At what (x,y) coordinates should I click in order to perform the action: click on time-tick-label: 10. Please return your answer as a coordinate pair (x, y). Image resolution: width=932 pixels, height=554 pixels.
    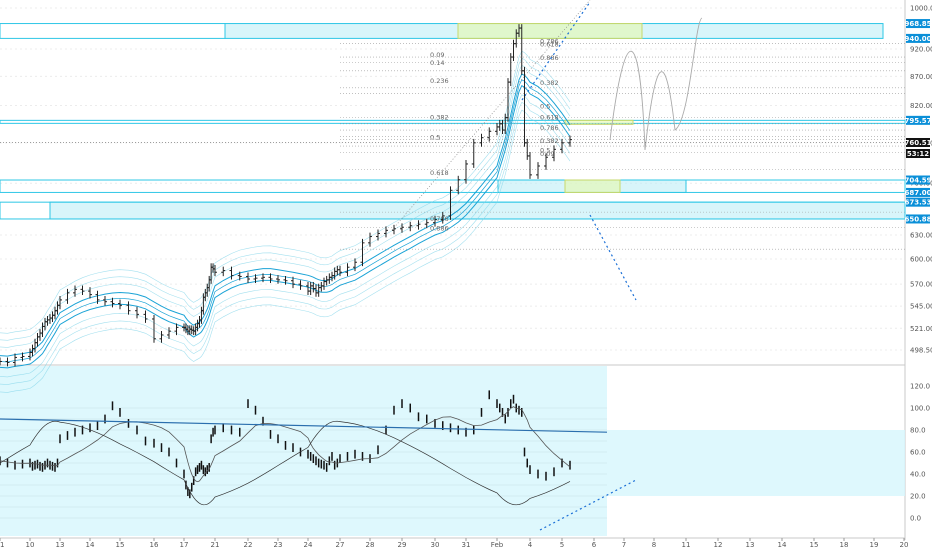
    Looking at the image, I should click on (30, 545).